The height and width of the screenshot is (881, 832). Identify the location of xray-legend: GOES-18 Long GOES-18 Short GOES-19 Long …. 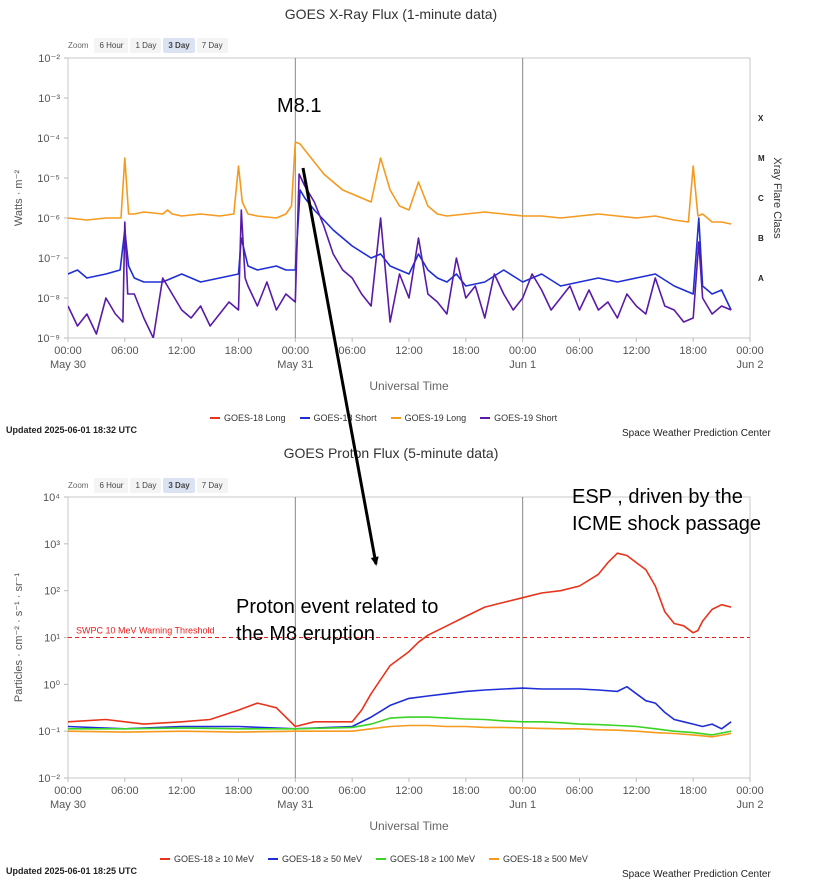
(383, 418).